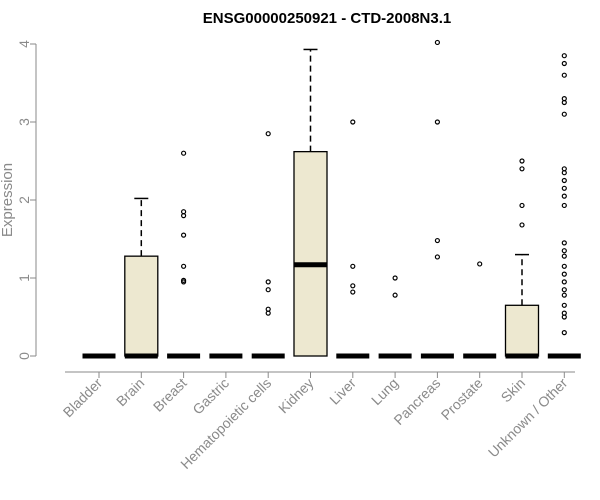  What do you see at coordinates (24, 44) in the screenshot?
I see `y-tick-label: 4` at bounding box center [24, 44].